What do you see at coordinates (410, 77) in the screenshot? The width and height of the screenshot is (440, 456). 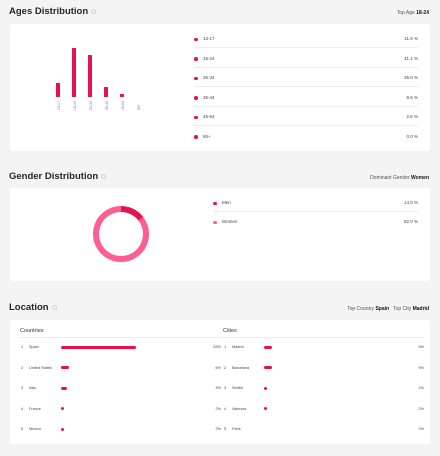 I see `age-legend-value: 35.0 %` at bounding box center [410, 77].